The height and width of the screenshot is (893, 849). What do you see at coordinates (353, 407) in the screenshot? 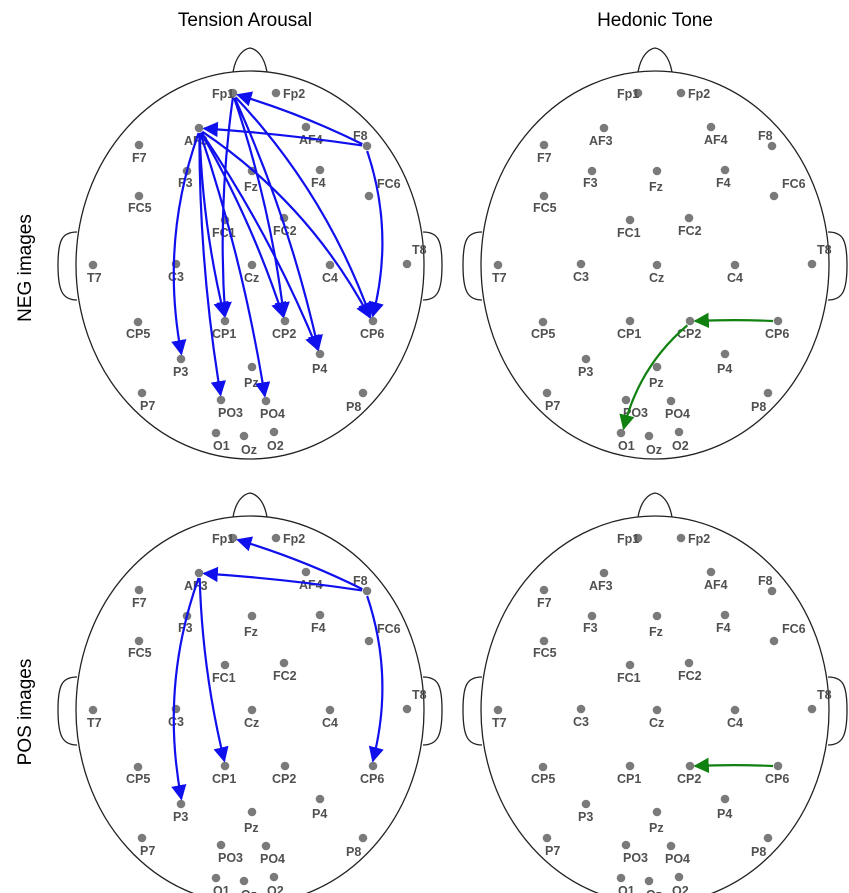
I see `electrode-label: P8` at bounding box center [353, 407].